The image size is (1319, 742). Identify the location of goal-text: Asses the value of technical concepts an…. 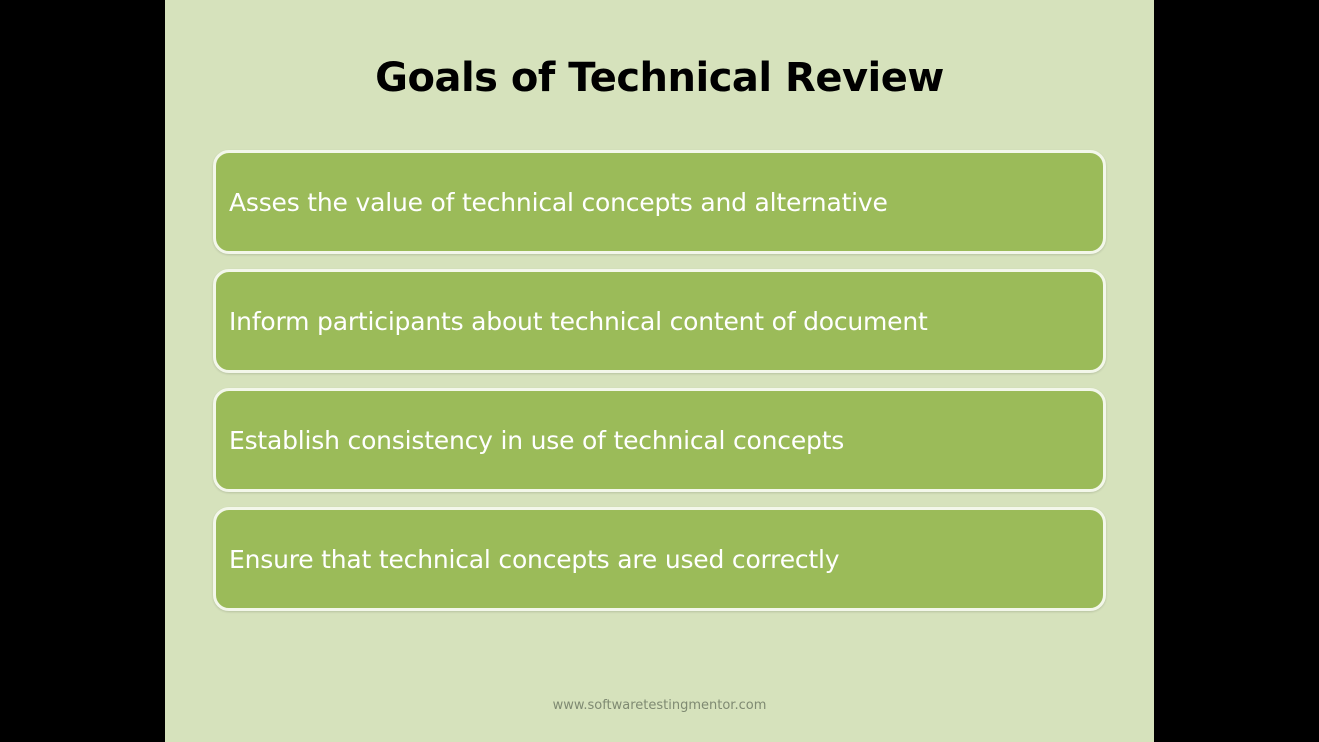
(558, 202).